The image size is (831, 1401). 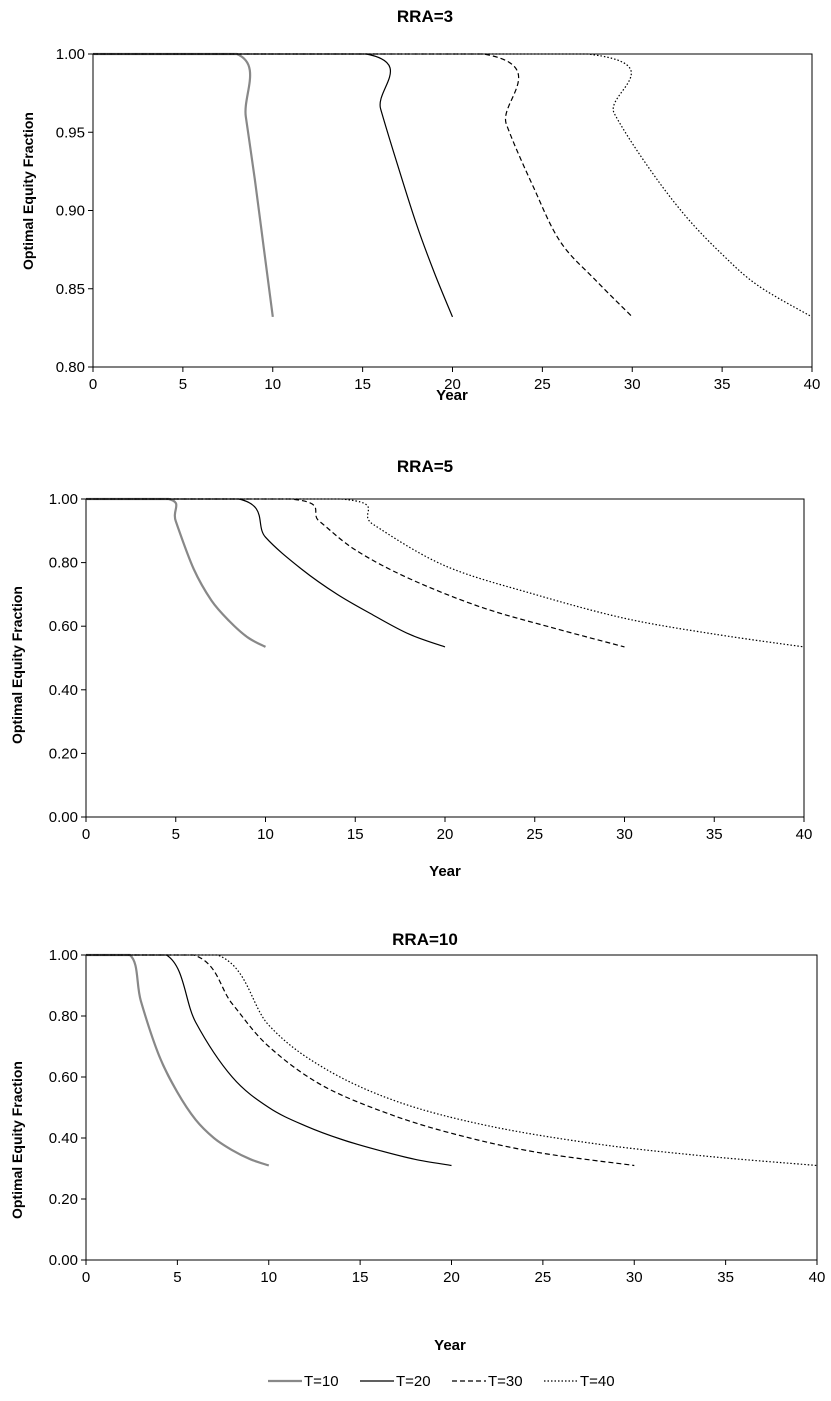 I want to click on y-tick-label: 0.90, so click(x=70, y=211).